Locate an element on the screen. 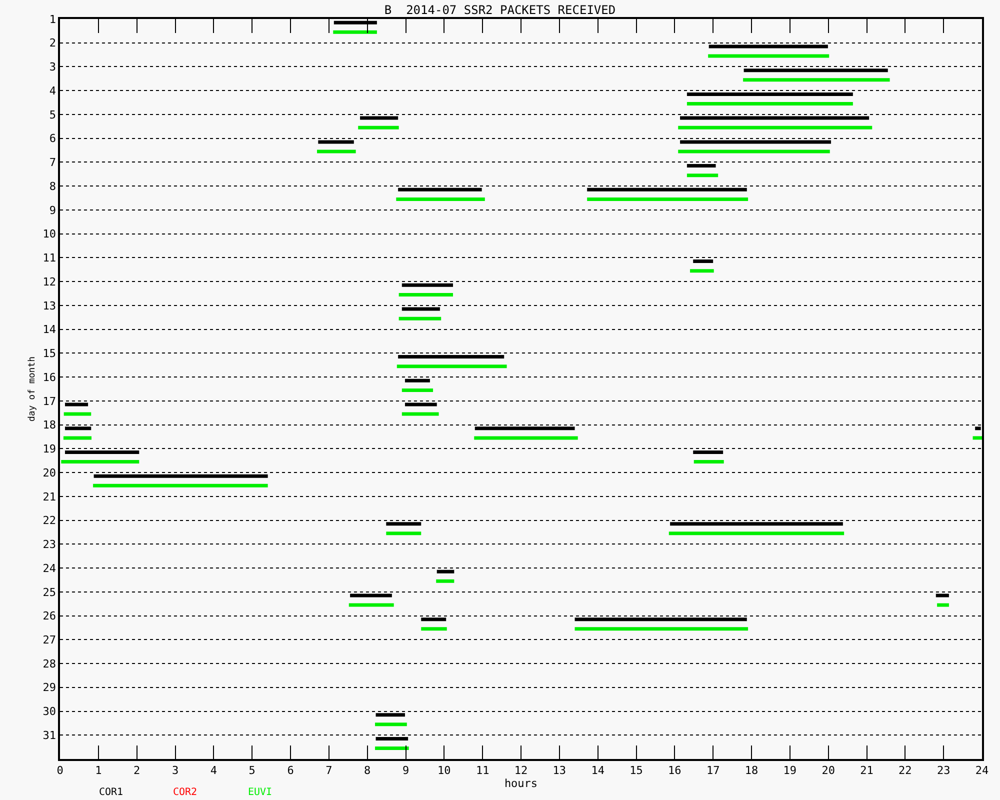 This screenshot has height=800, width=1000. x-axis-title: hours is located at coordinates (521, 783).